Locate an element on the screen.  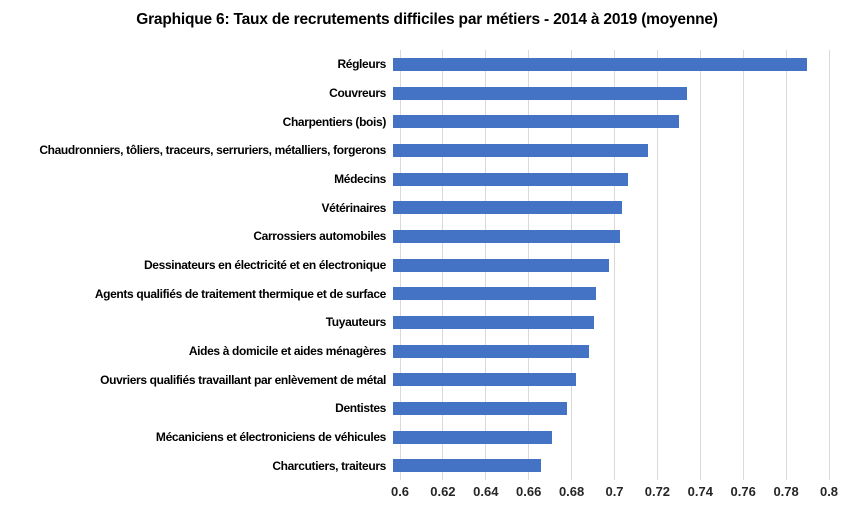
x-tick-label: 0.7 is located at coordinates (614, 491).